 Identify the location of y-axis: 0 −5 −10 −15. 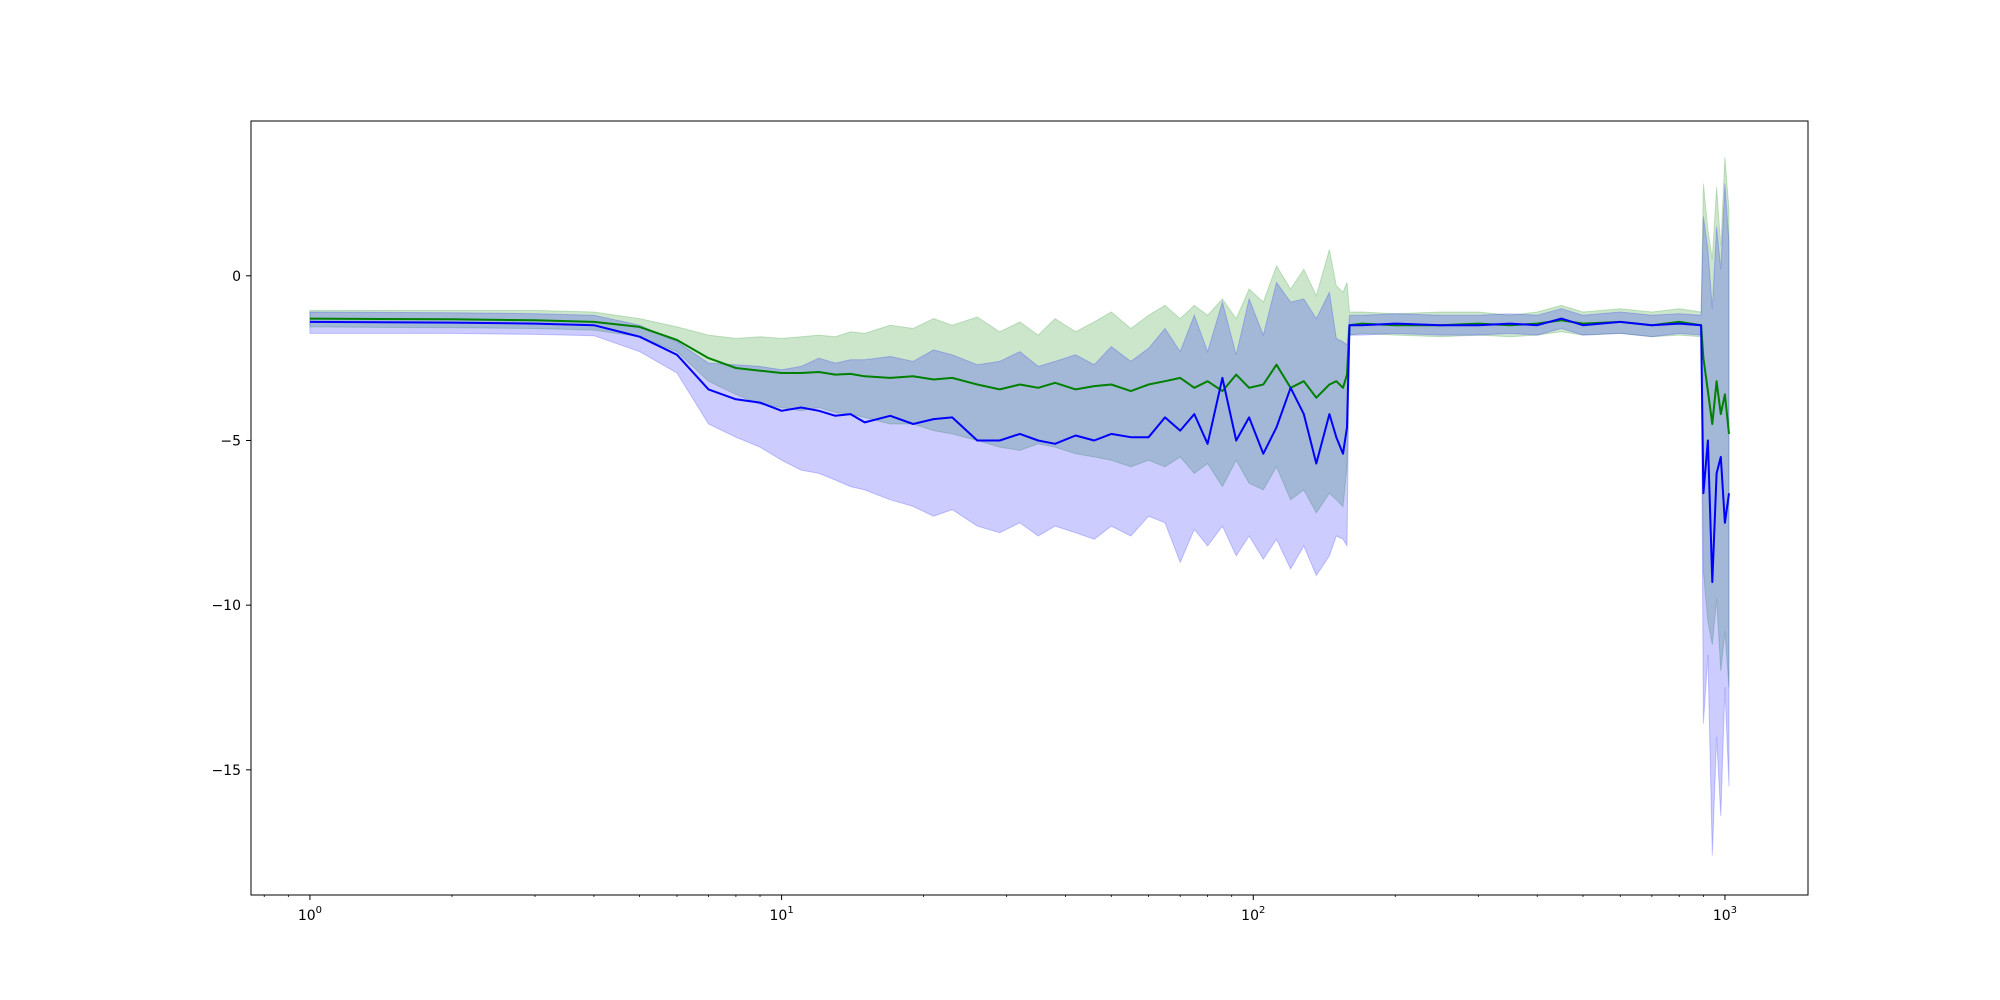
(231, 524).